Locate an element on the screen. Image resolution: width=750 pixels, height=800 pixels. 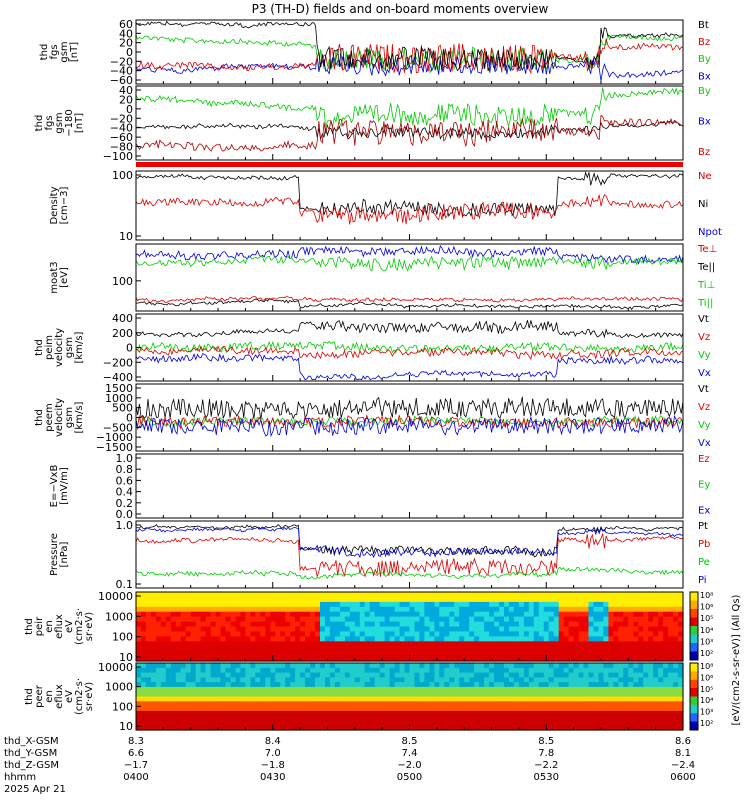
x-axis-value: −2.0 is located at coordinates (409, 765).